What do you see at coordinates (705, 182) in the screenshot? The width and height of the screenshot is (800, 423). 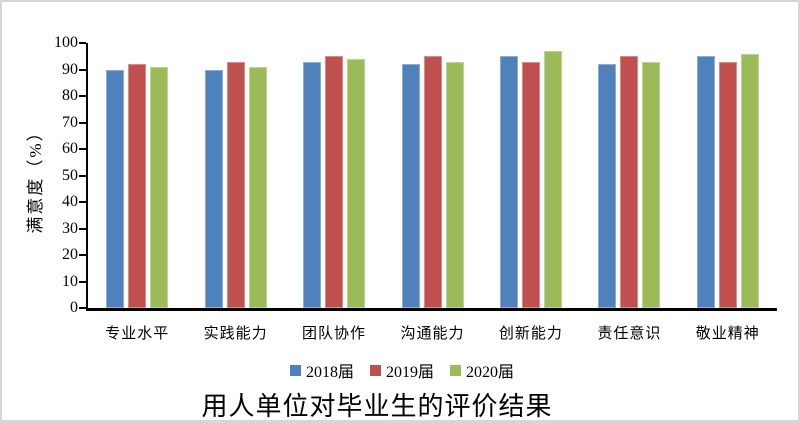 I see `bar-2018届-敬业精神` at bounding box center [705, 182].